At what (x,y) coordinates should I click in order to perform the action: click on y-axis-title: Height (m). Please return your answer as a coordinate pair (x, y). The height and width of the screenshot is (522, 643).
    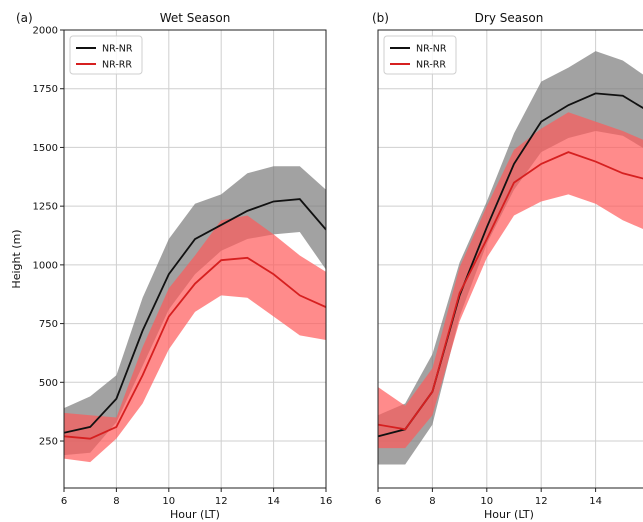
    Looking at the image, I should click on (16, 258).